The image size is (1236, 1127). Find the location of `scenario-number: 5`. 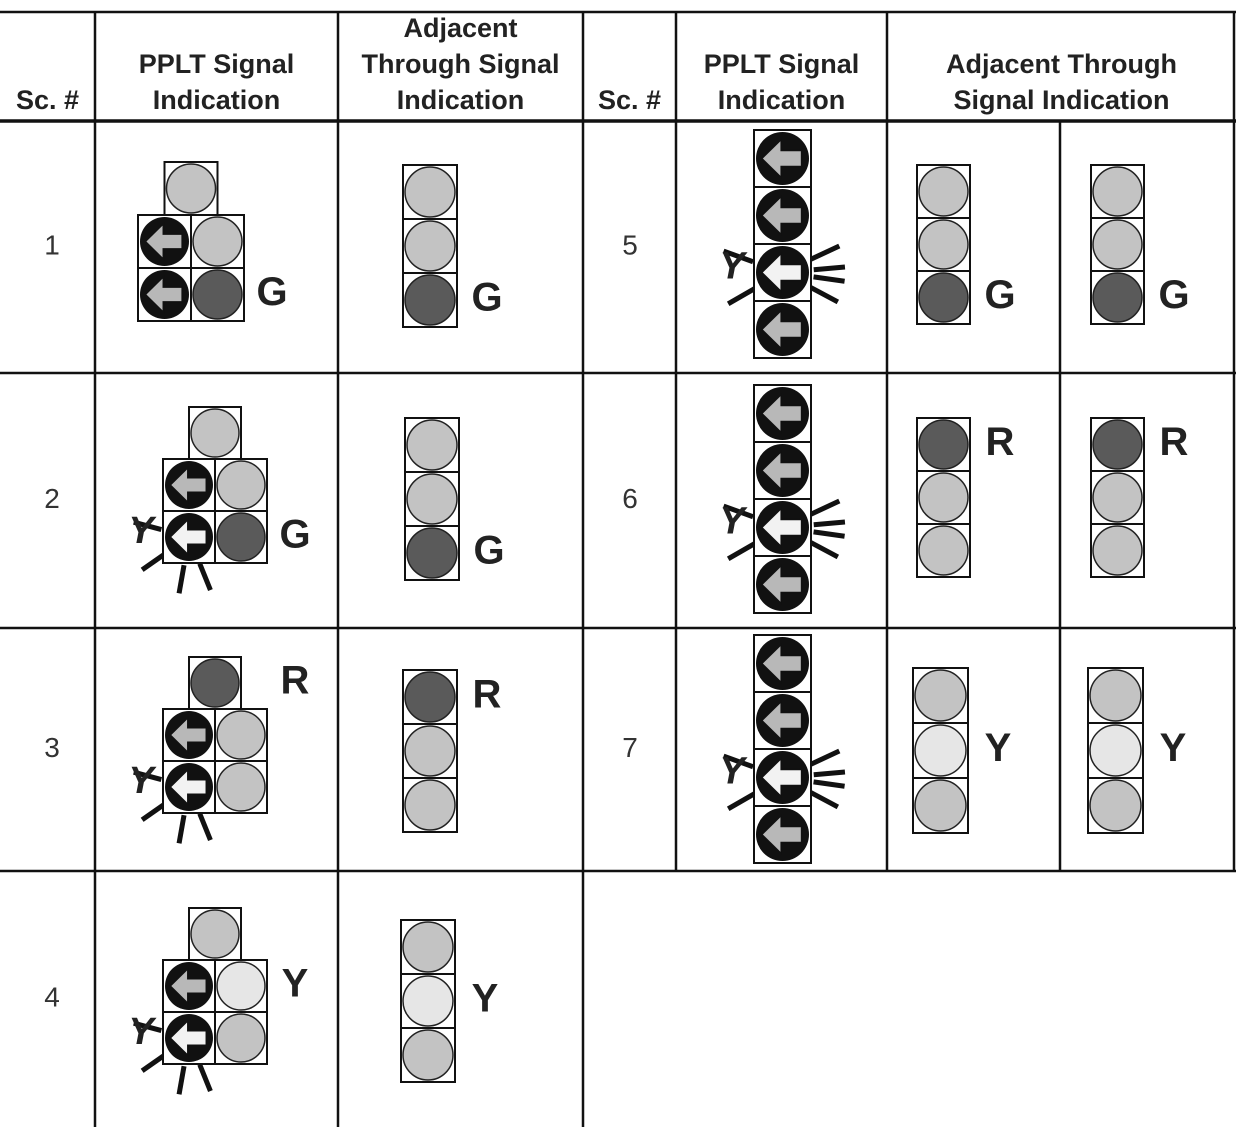

scenario-number: 5 is located at coordinates (630, 244).